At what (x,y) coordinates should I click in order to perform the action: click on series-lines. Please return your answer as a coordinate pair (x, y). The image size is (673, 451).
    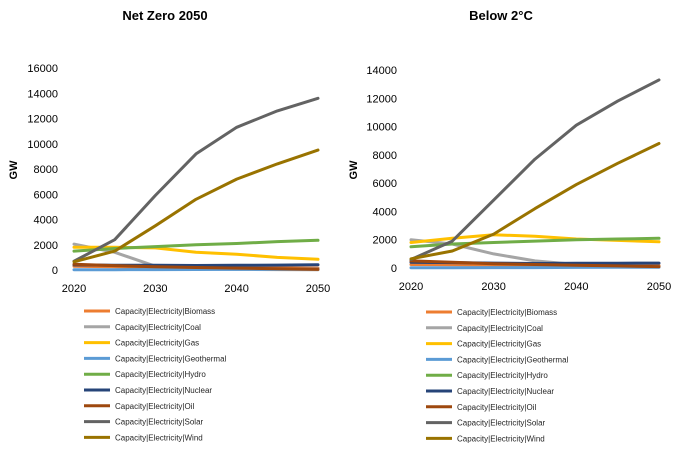
    Looking at the image, I should click on (196, 184).